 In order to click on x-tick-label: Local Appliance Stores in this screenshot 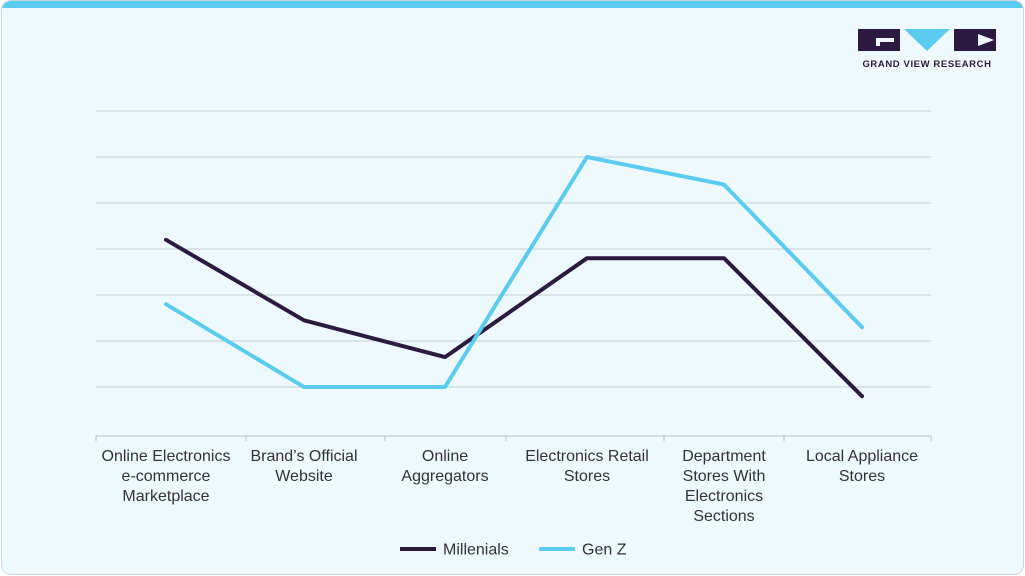, I will do `click(862, 466)`.